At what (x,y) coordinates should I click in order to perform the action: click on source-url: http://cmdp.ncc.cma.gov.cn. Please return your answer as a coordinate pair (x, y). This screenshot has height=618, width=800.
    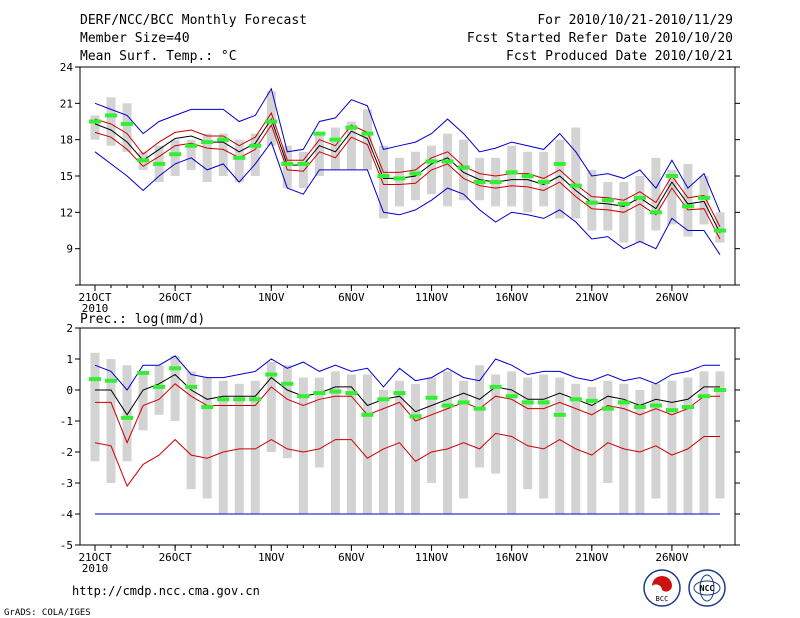
    Looking at the image, I should click on (166, 591).